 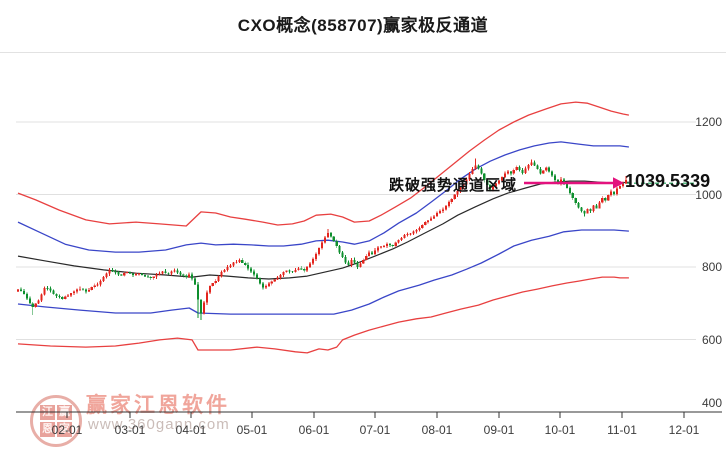 What do you see at coordinates (499, 430) in the screenshot?
I see `x-axis-label-09-01: 09-01` at bounding box center [499, 430].